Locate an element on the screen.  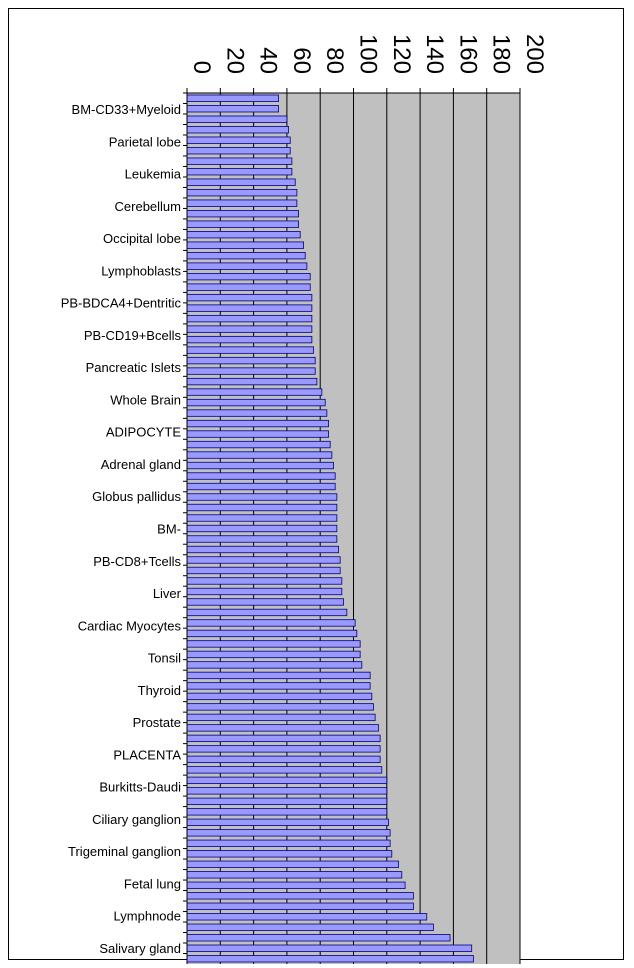
category-label: Trigeminal ganglion is located at coordinates (124, 851).